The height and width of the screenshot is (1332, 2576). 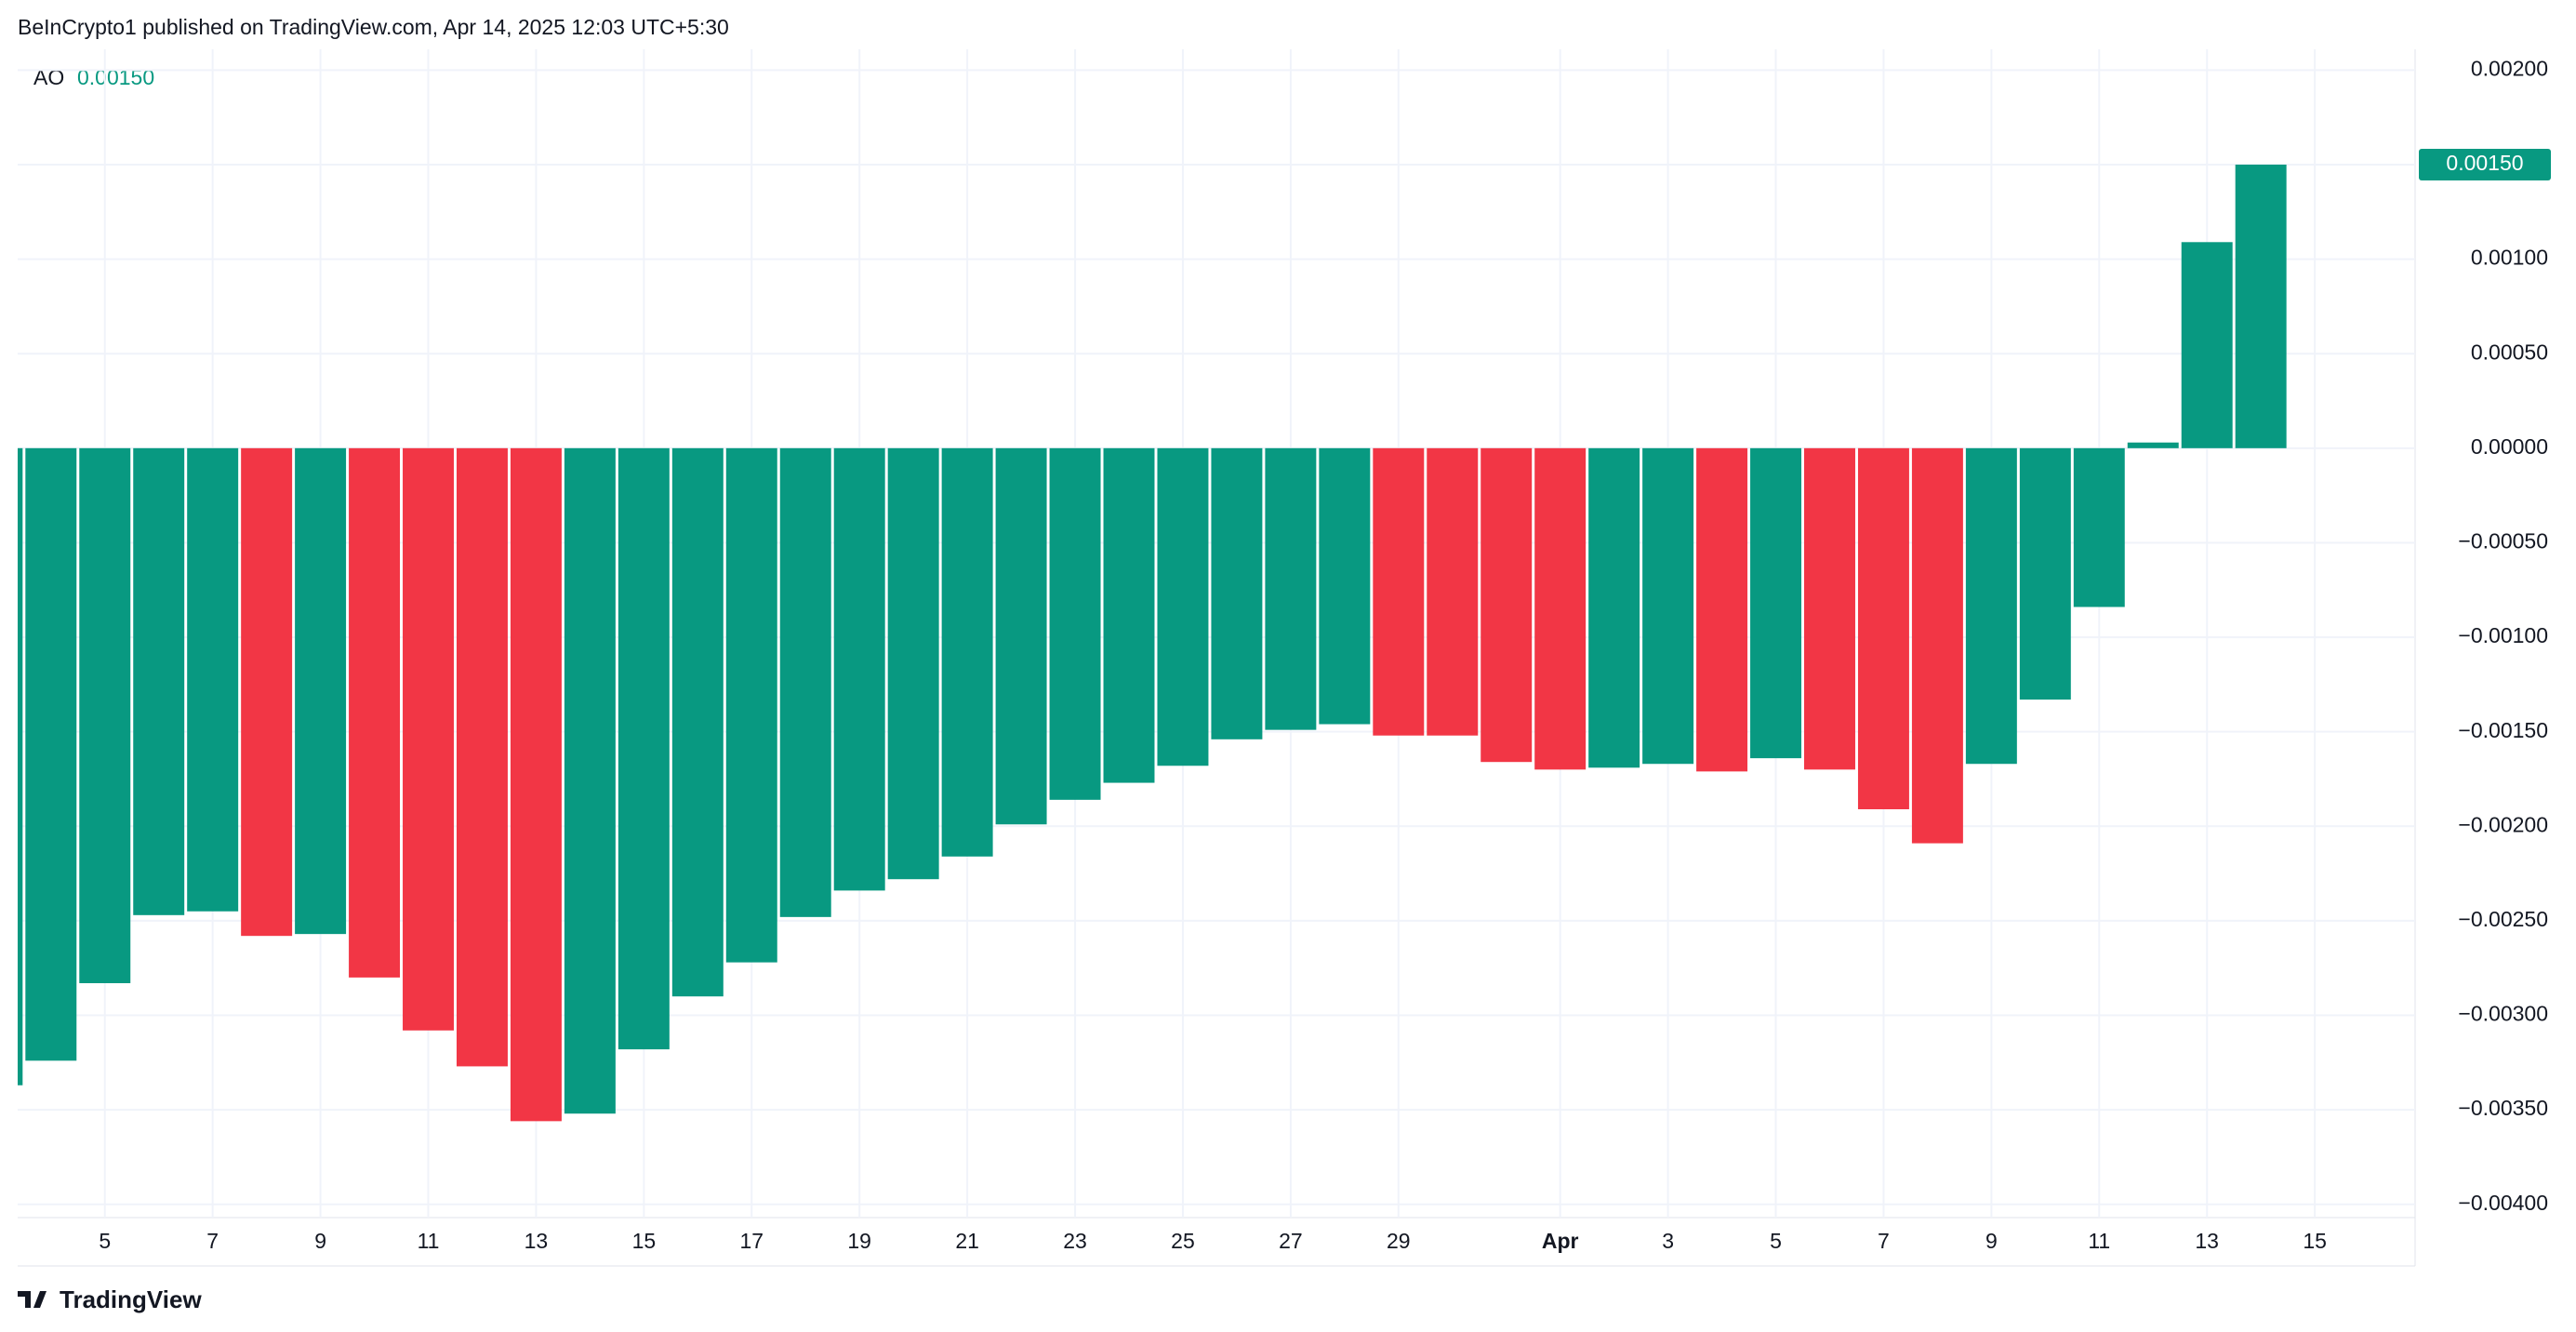 I want to click on footer: TradingView, so click(x=131, y=1299).